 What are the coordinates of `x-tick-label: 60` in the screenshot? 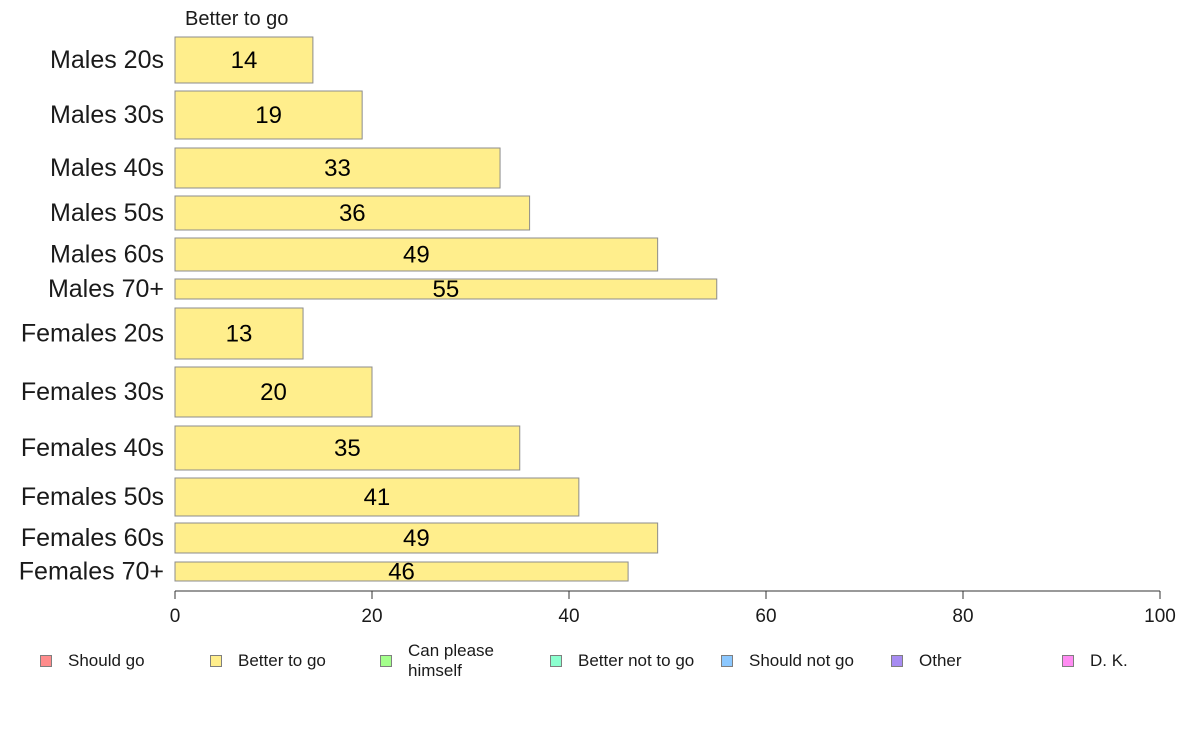 It's located at (765, 616).